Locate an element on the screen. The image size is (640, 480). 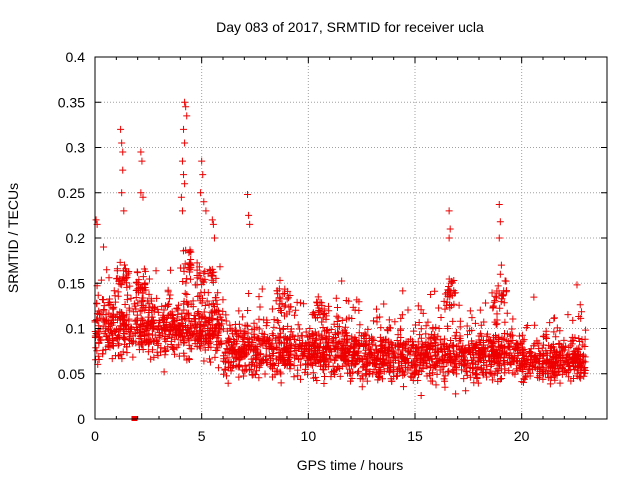
x-axis-label: GPS time / hours is located at coordinates (350, 465).